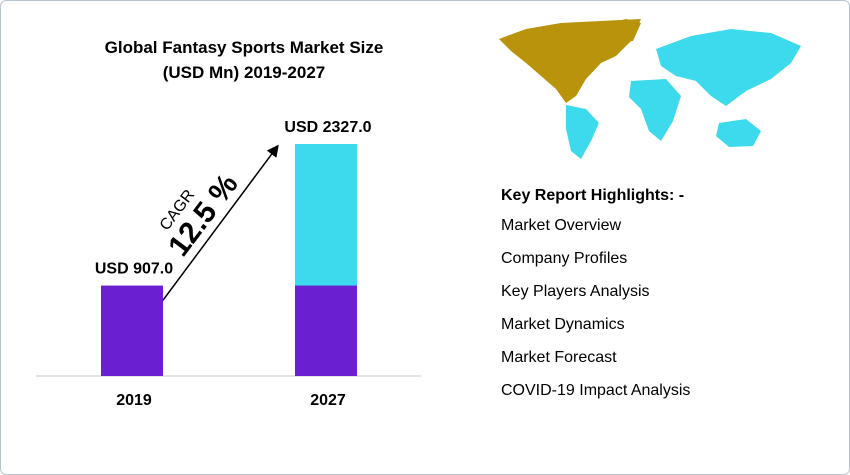 The width and height of the screenshot is (850, 475). What do you see at coordinates (564, 258) in the screenshot?
I see `highlight-item: Company Profiles` at bounding box center [564, 258].